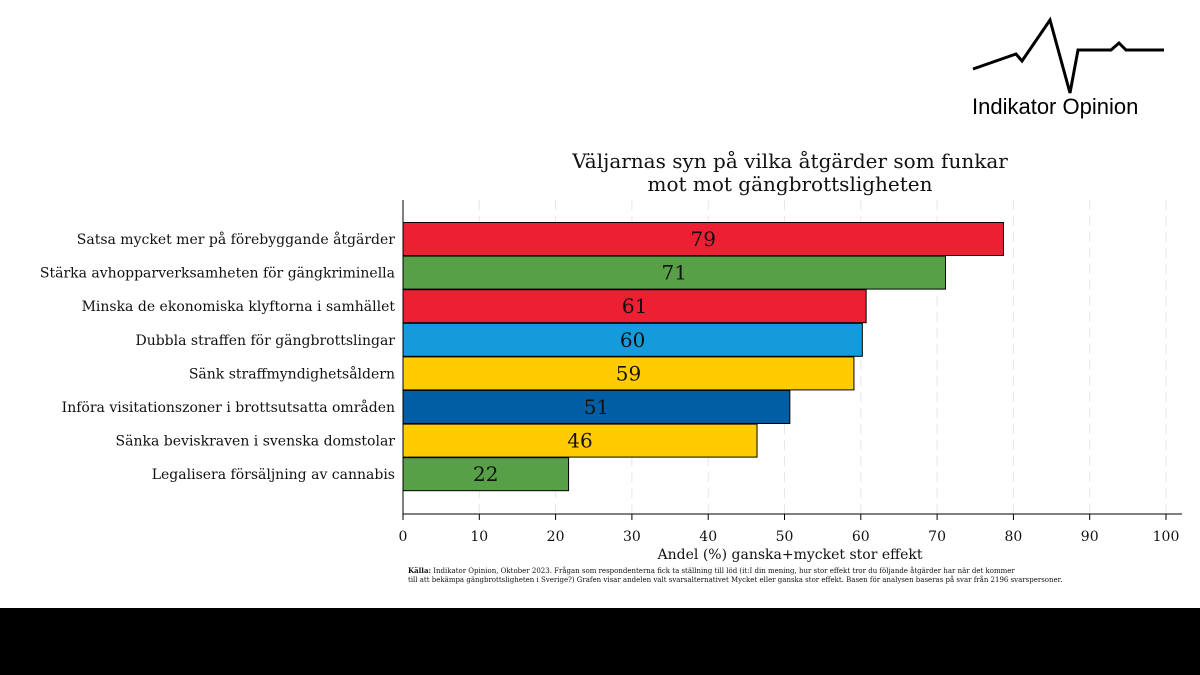 This screenshot has width=1200, height=675. What do you see at coordinates (479, 537) in the screenshot?
I see `x-tick-label: 10` at bounding box center [479, 537].